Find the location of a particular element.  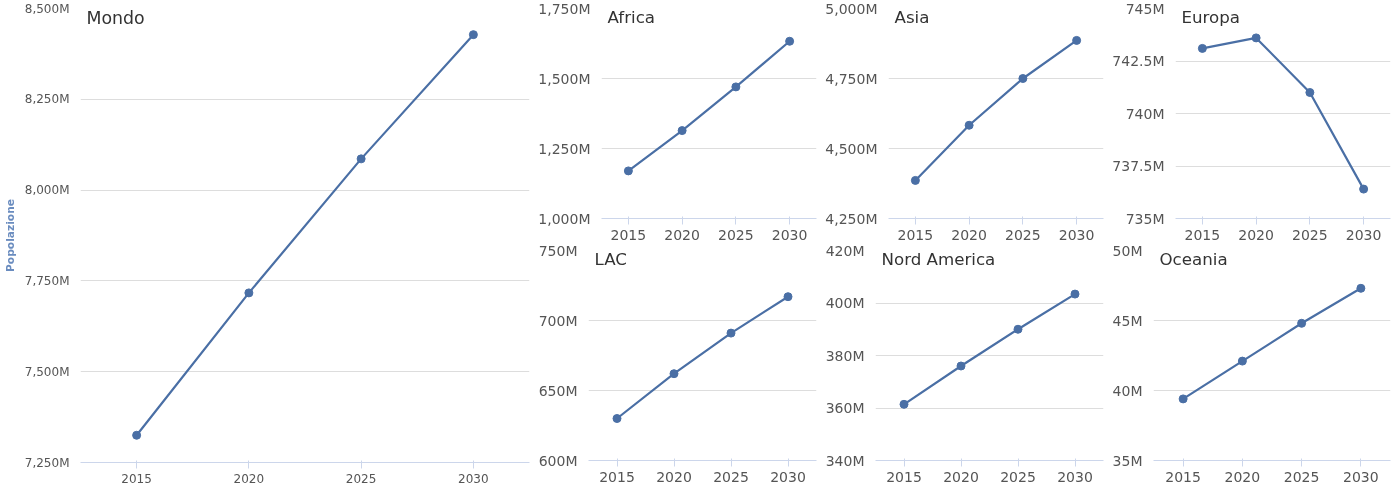

y-tick-label: 4,250M is located at coordinates (851, 218).